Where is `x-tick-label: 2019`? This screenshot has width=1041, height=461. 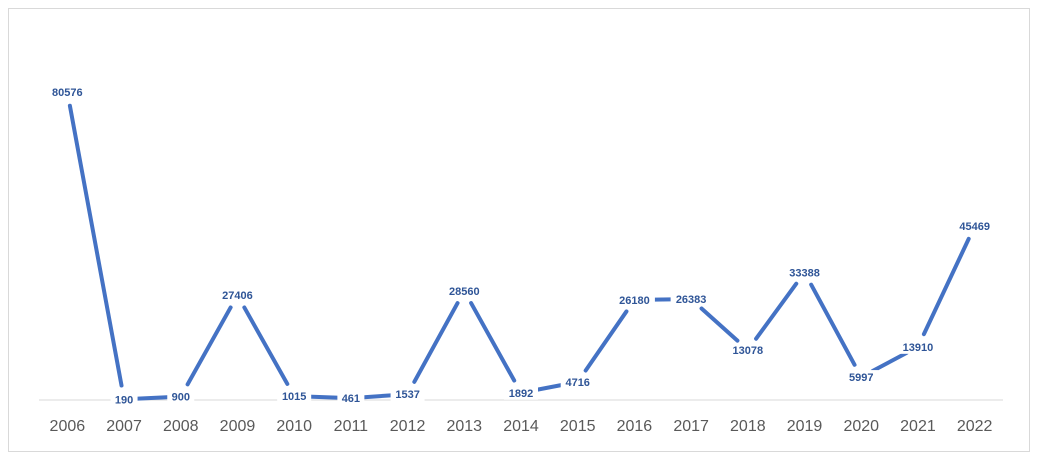 x-tick-label: 2019 is located at coordinates (805, 426).